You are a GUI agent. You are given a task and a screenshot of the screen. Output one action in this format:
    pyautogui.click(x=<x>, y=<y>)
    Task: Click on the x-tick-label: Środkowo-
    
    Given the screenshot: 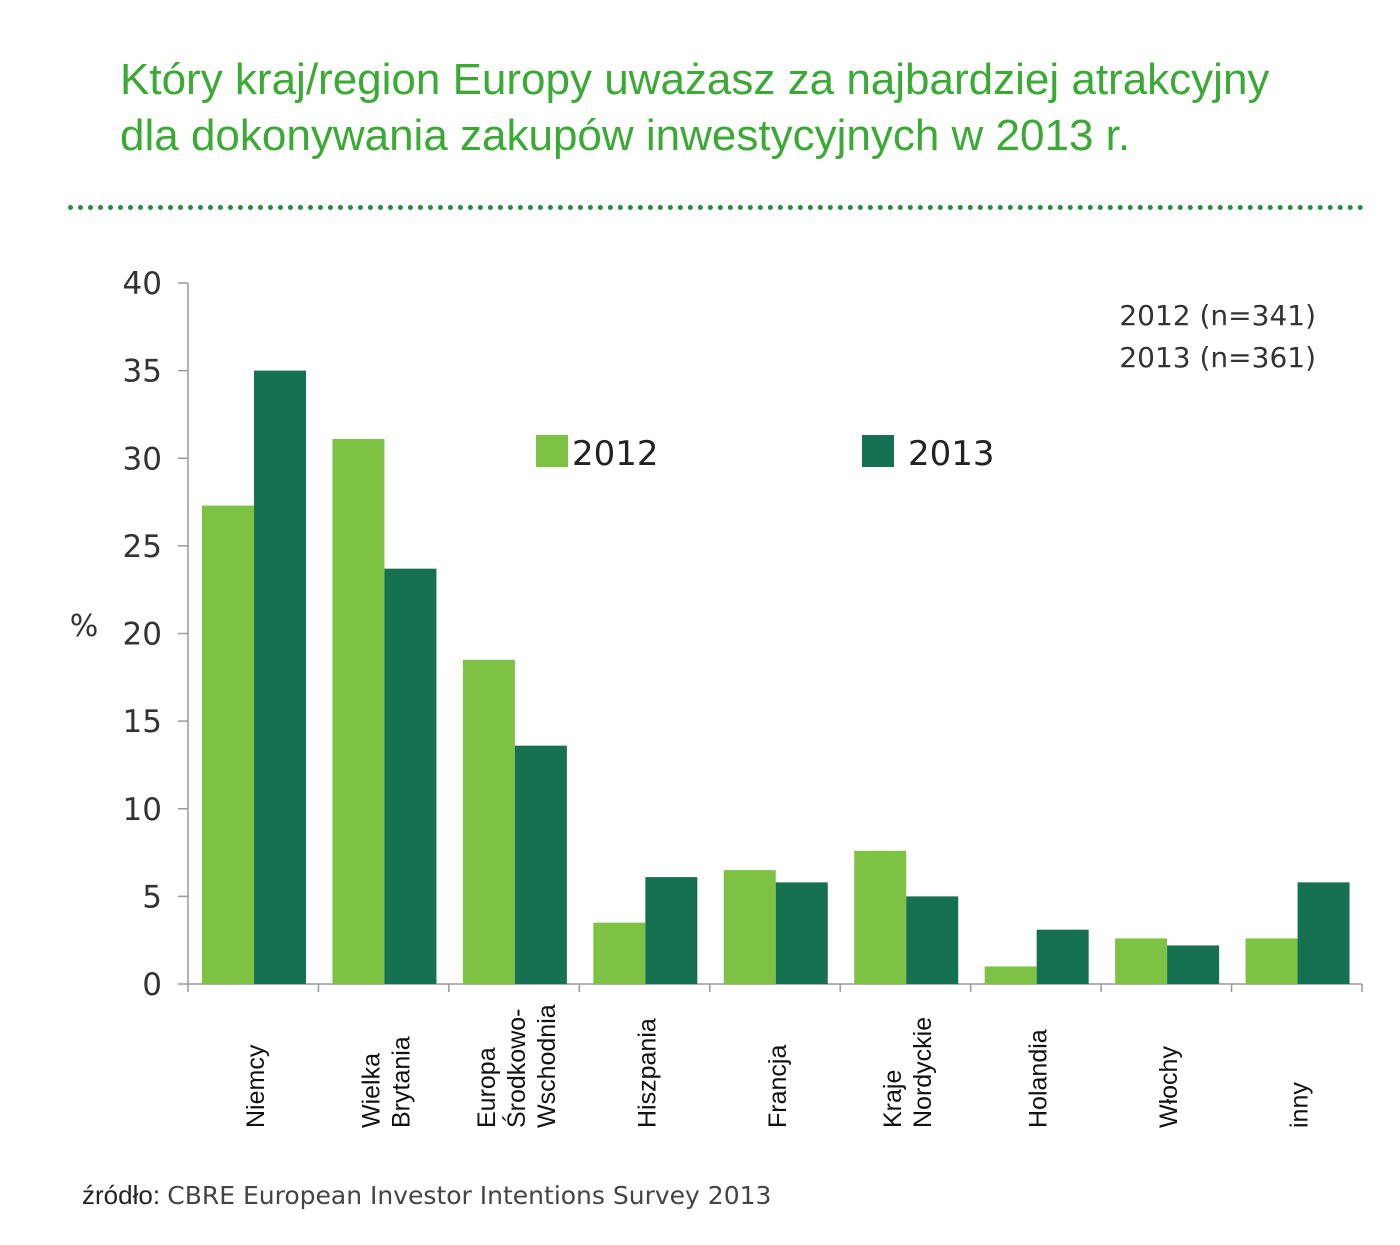 What is the action you would take?
    pyautogui.click(x=516, y=1069)
    